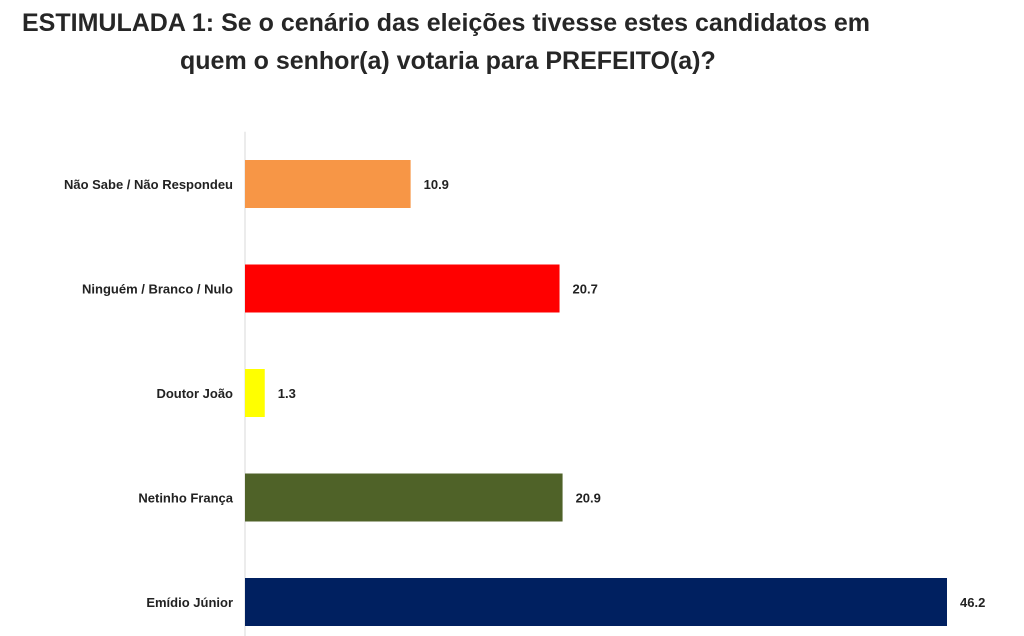 Image resolution: width=1024 pixels, height=636 pixels. What do you see at coordinates (194, 393) in the screenshot?
I see `category-label-3: Doutor João` at bounding box center [194, 393].